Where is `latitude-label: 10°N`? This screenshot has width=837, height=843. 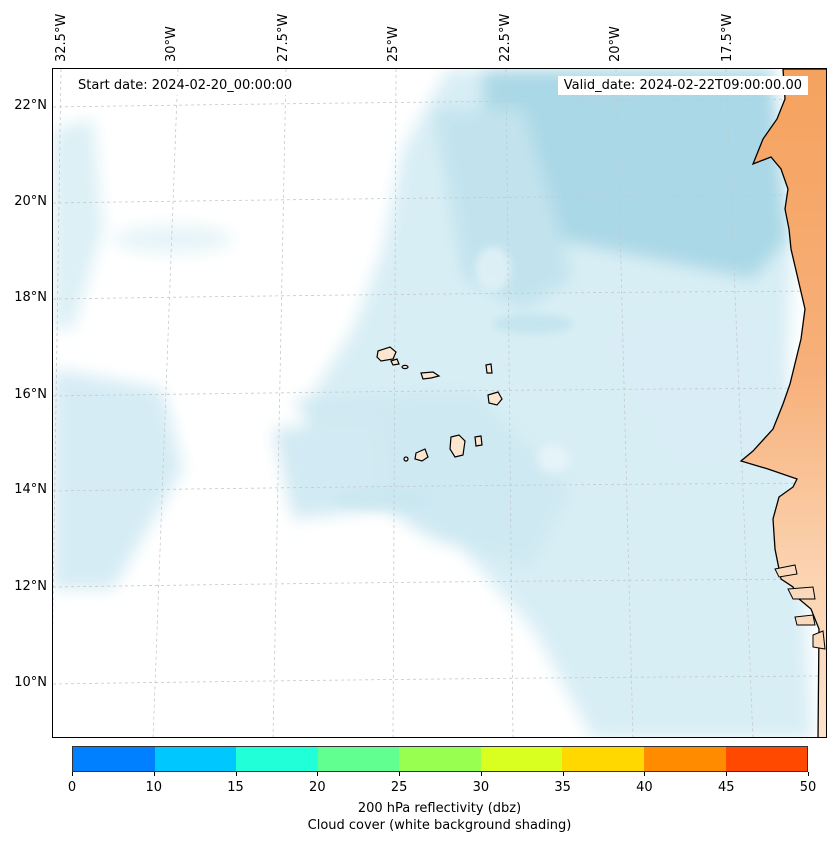 latitude-label: 10°N is located at coordinates (30, 682).